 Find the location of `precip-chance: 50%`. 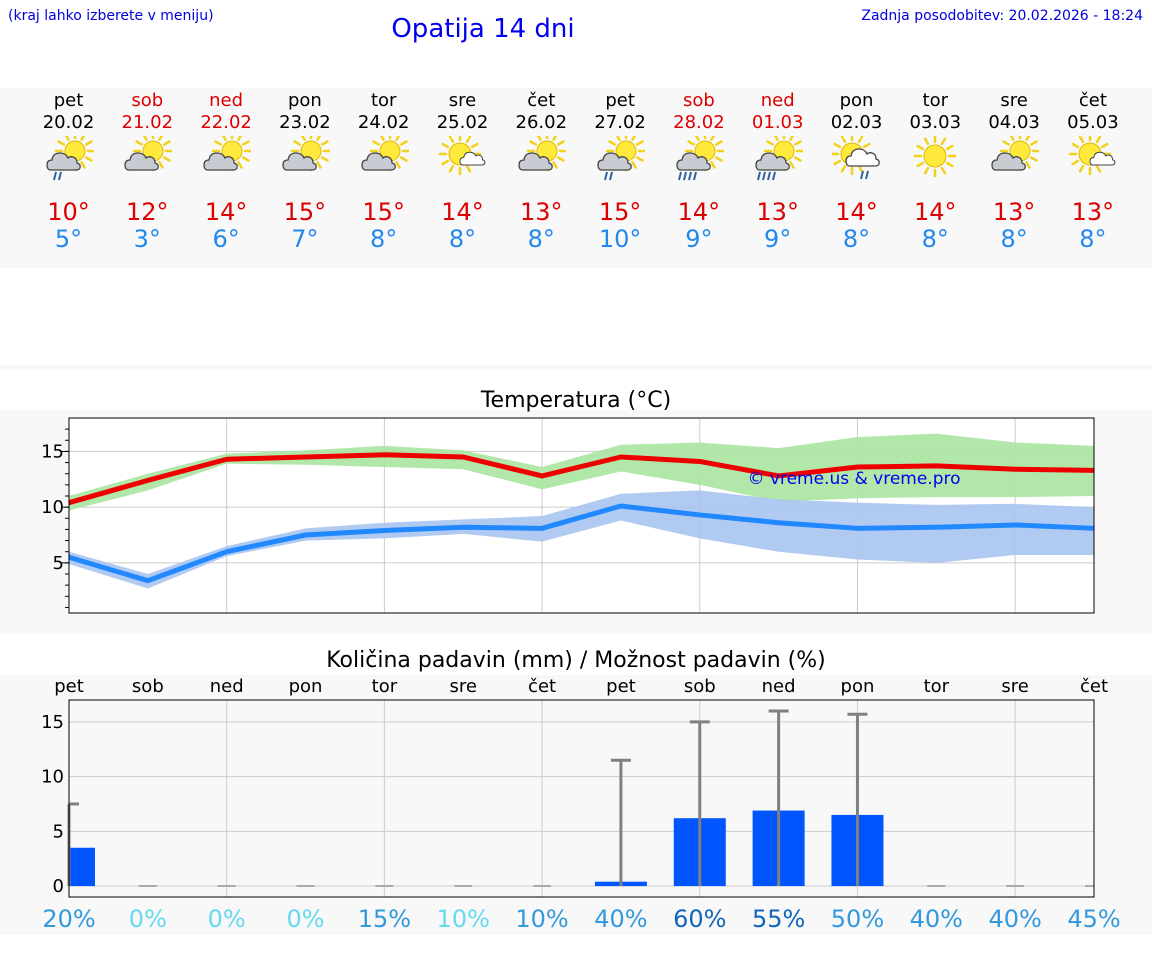

precip-chance: 50% is located at coordinates (857, 919).